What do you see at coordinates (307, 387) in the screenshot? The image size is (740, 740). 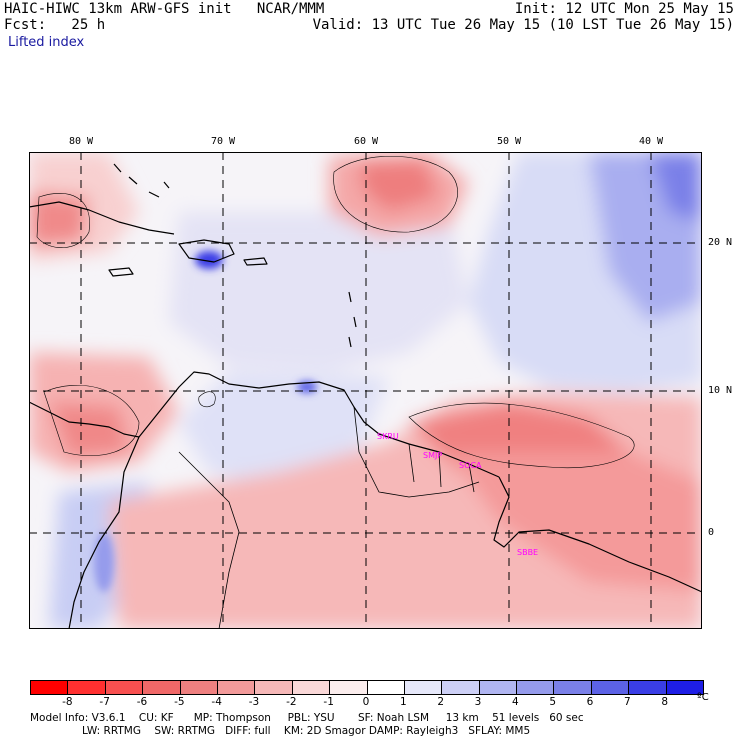 I see `positive-core-venezuela-coast` at bounding box center [307, 387].